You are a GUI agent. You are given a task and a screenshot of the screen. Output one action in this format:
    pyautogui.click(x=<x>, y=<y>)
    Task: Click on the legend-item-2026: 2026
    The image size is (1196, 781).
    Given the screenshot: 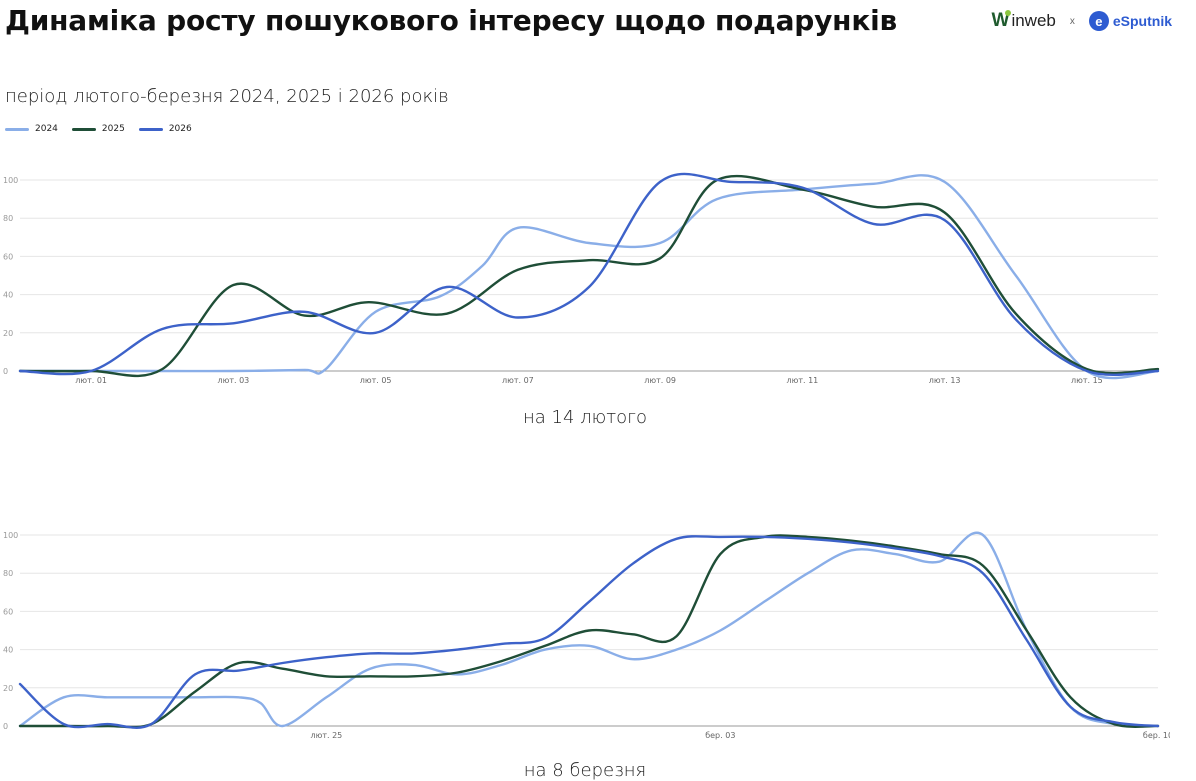 What is the action you would take?
    pyautogui.click(x=165, y=129)
    